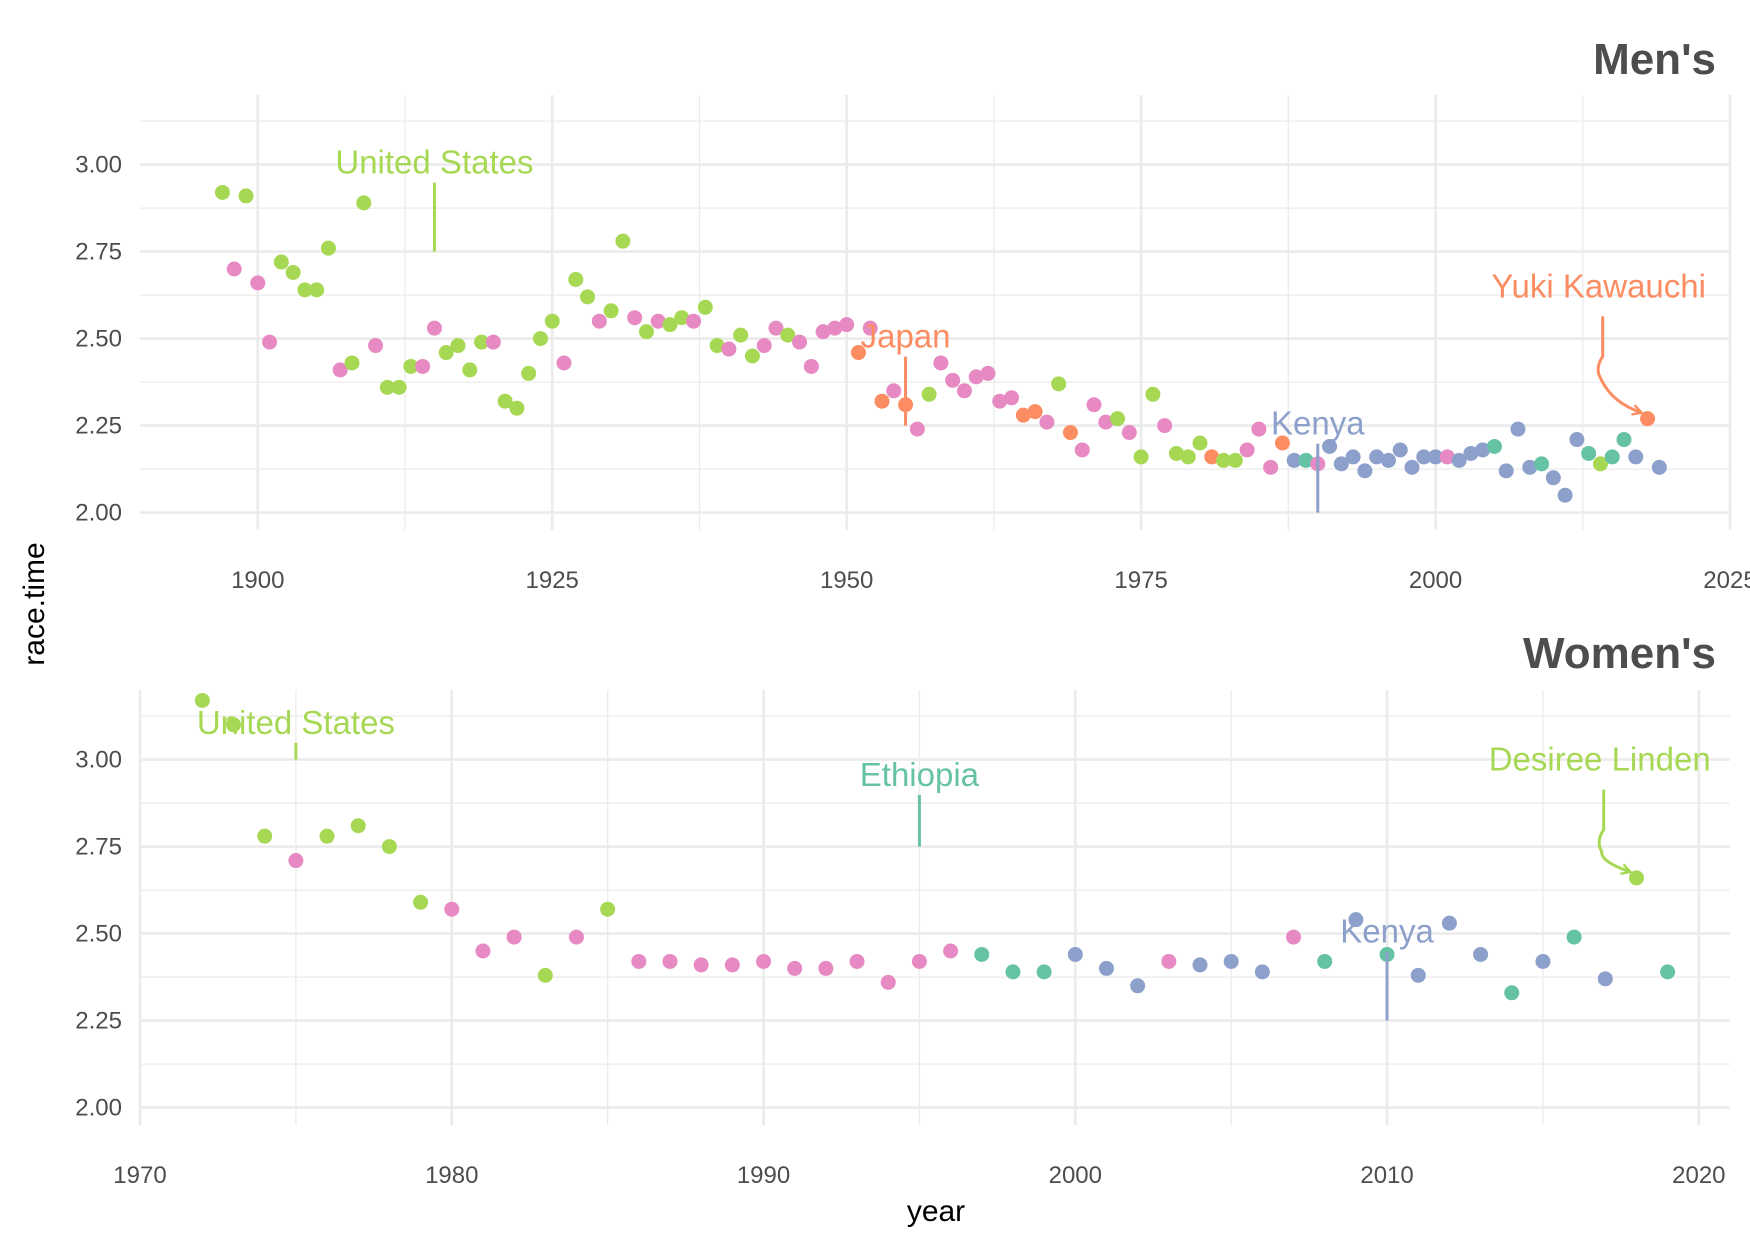 The width and height of the screenshot is (1750, 1250). Describe the element at coordinates (552, 580) in the screenshot. I see `x-tick-label: 1925` at that location.